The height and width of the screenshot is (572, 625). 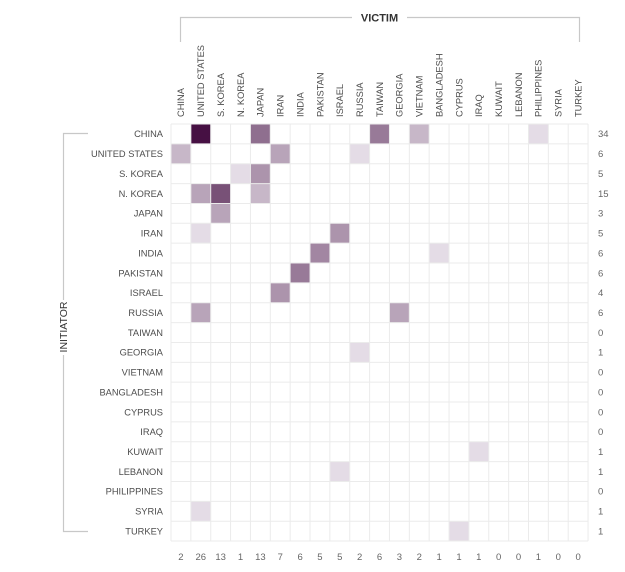 What do you see at coordinates (603, 194) in the screenshot?
I see `row-total: 15` at bounding box center [603, 194].